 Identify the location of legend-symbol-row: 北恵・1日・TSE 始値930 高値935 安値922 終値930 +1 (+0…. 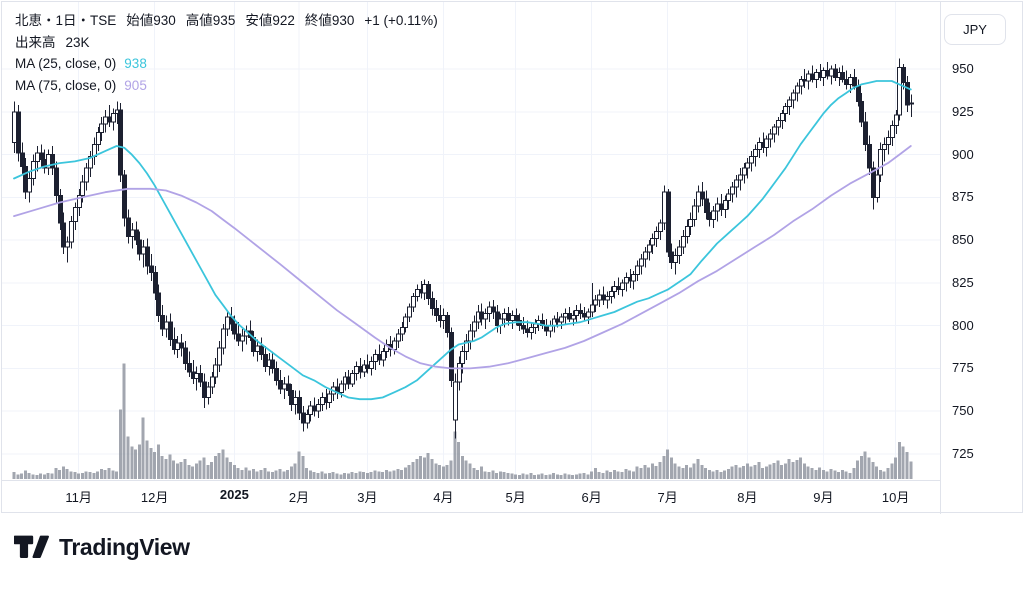
(226, 21).